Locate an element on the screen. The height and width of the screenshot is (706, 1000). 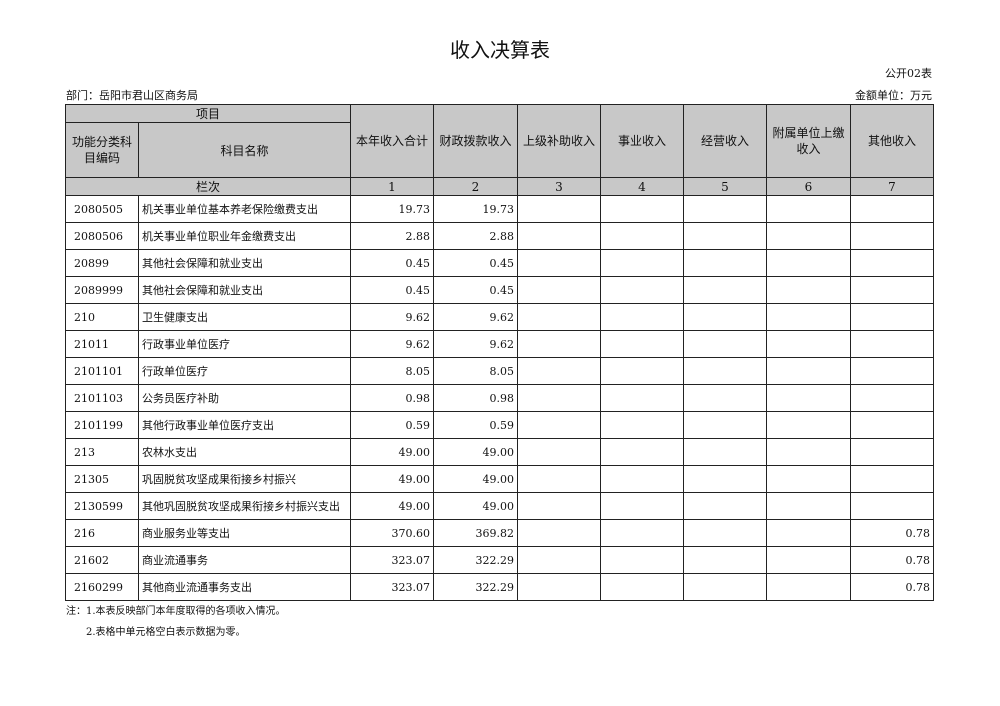
table-row: 2130599 其他巩固脱贫攻坚成果衔接乡村振兴支出 49.00 49.00 is located at coordinates (499, 506).